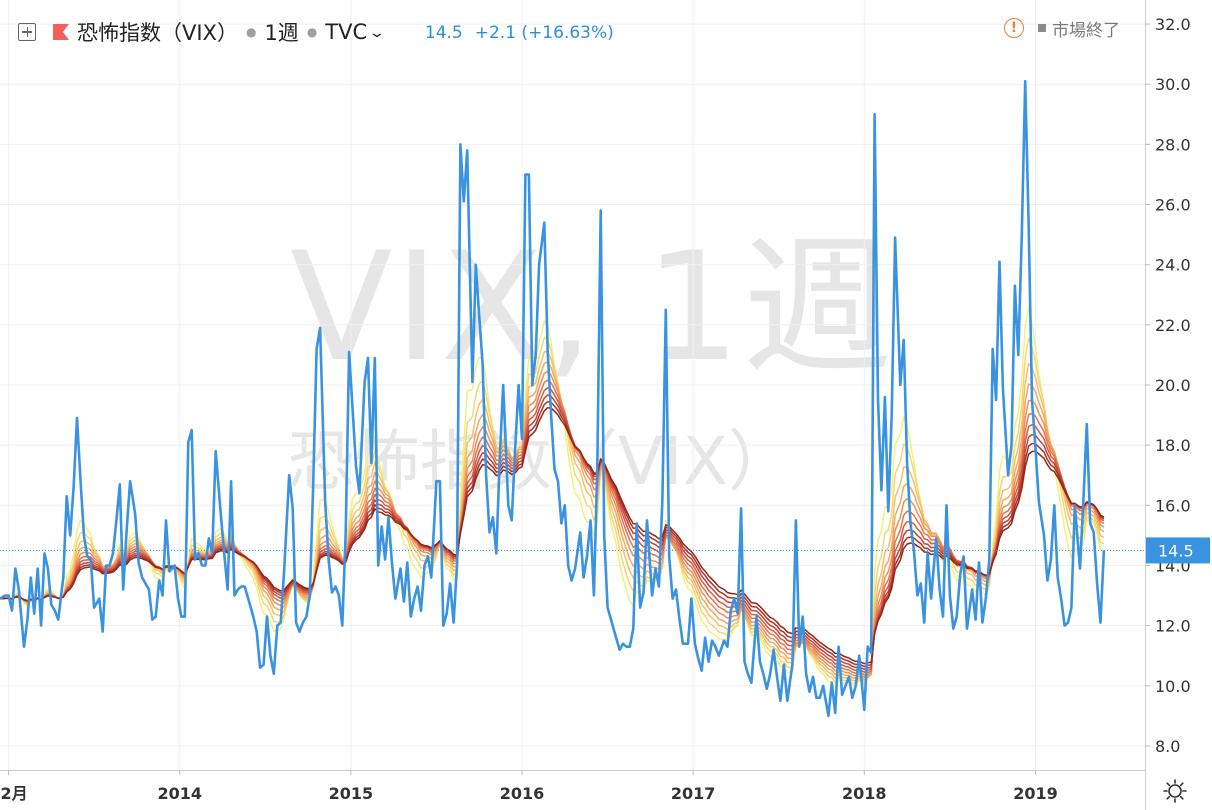 This screenshot has height=810, width=1212. Describe the element at coordinates (377, 33) in the screenshot. I see `chevron-down-icon: ⌄` at that location.